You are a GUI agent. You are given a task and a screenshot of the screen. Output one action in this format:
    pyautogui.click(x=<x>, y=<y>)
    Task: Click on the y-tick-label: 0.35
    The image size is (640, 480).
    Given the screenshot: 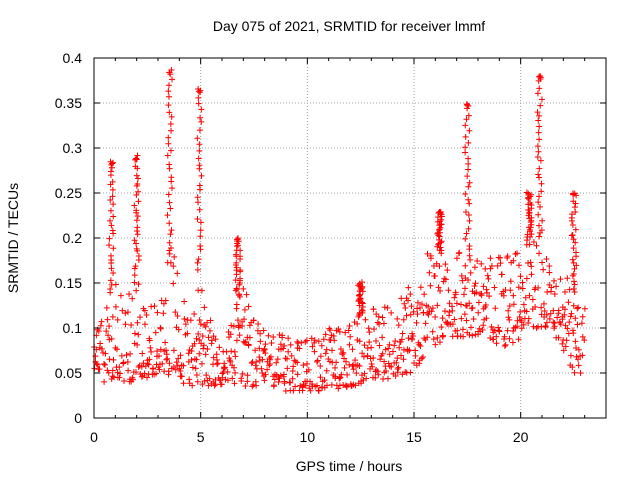 What is the action you would take?
    pyautogui.click(x=68, y=103)
    